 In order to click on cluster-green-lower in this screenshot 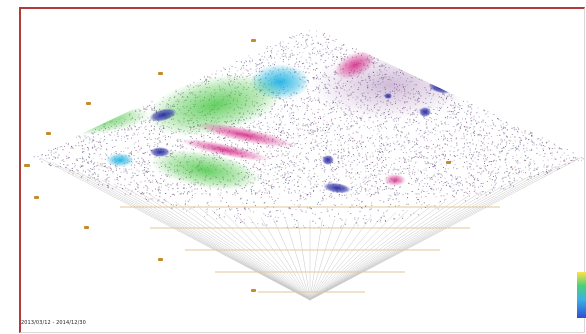, I will do `click(205, 170)`.